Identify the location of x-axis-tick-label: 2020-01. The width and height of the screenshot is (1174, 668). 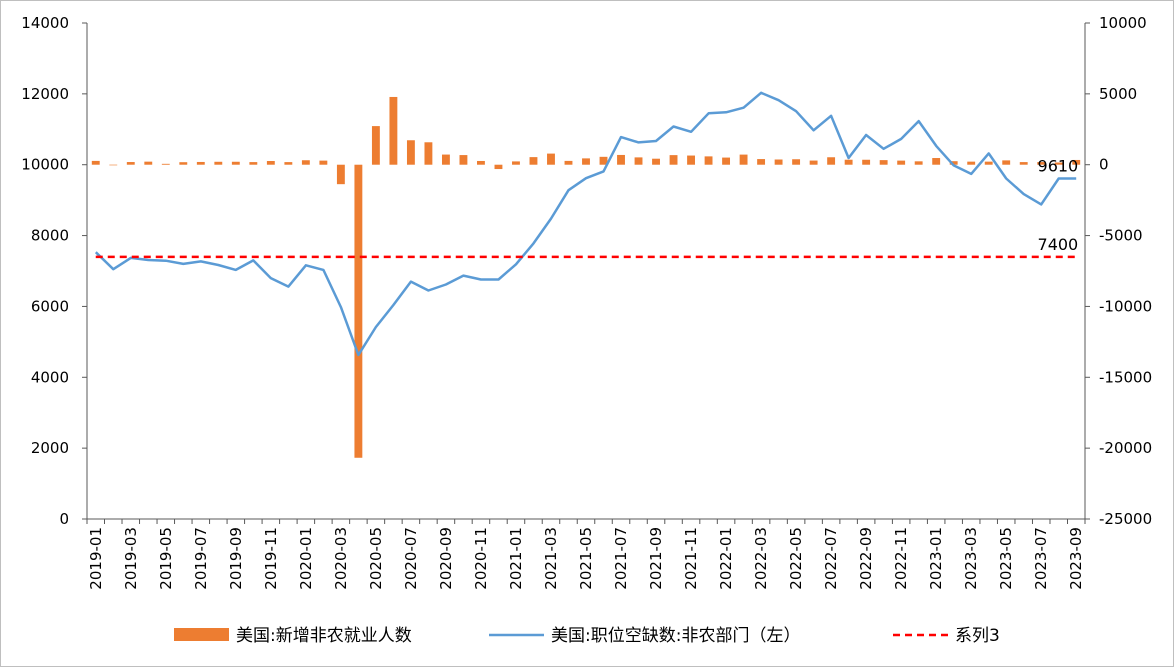
(306, 558).